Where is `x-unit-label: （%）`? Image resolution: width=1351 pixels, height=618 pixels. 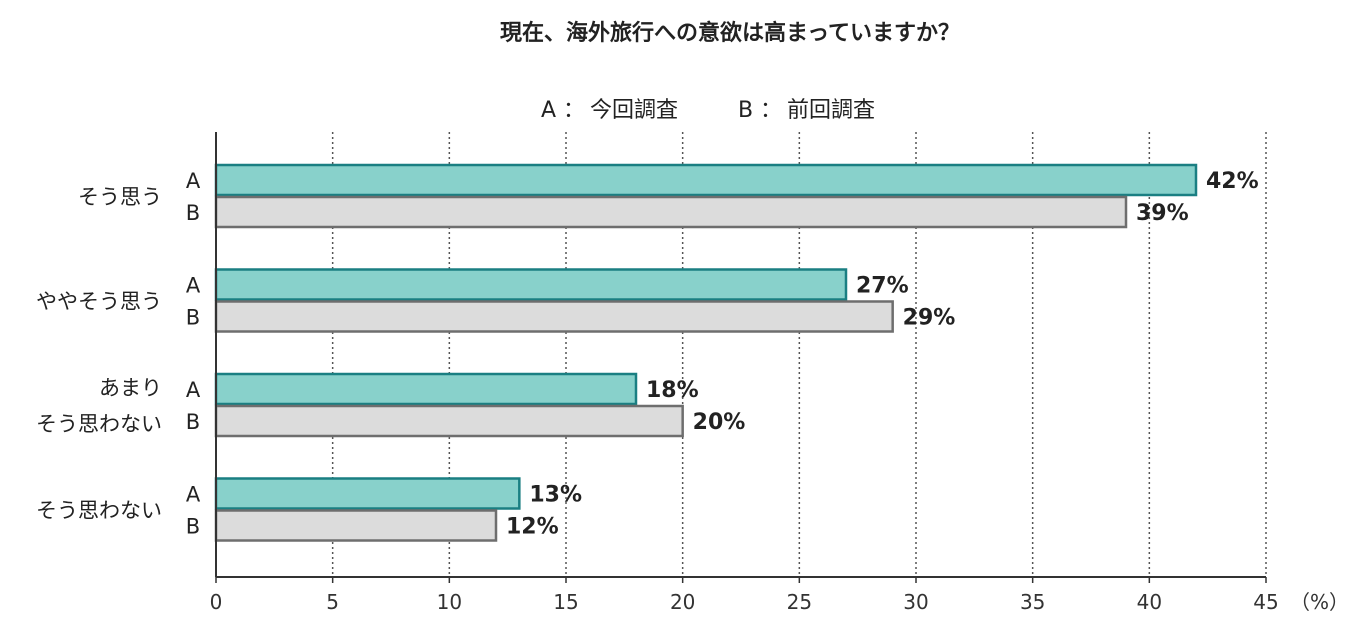 x-unit-label: （%） is located at coordinates (1319, 602).